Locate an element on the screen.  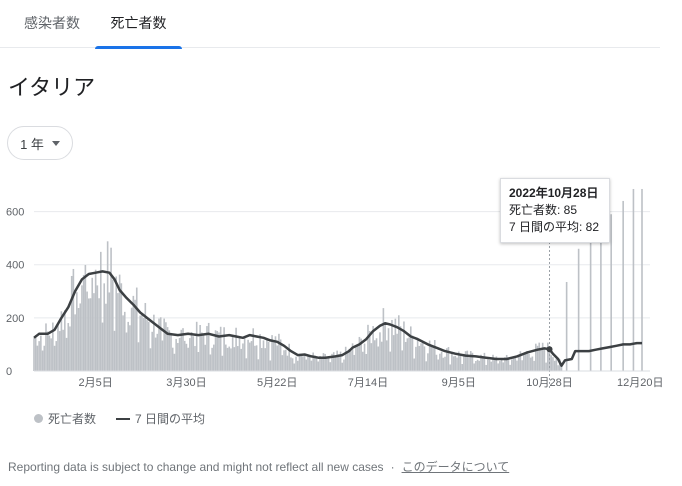
y-tick-label: 600 is located at coordinates (15, 213).